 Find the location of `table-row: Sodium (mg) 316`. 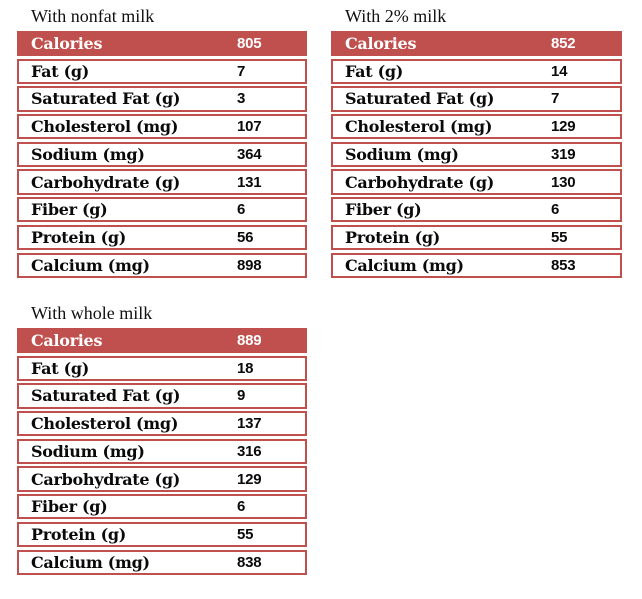

table-row: Sodium (mg) 316 is located at coordinates (162, 451).